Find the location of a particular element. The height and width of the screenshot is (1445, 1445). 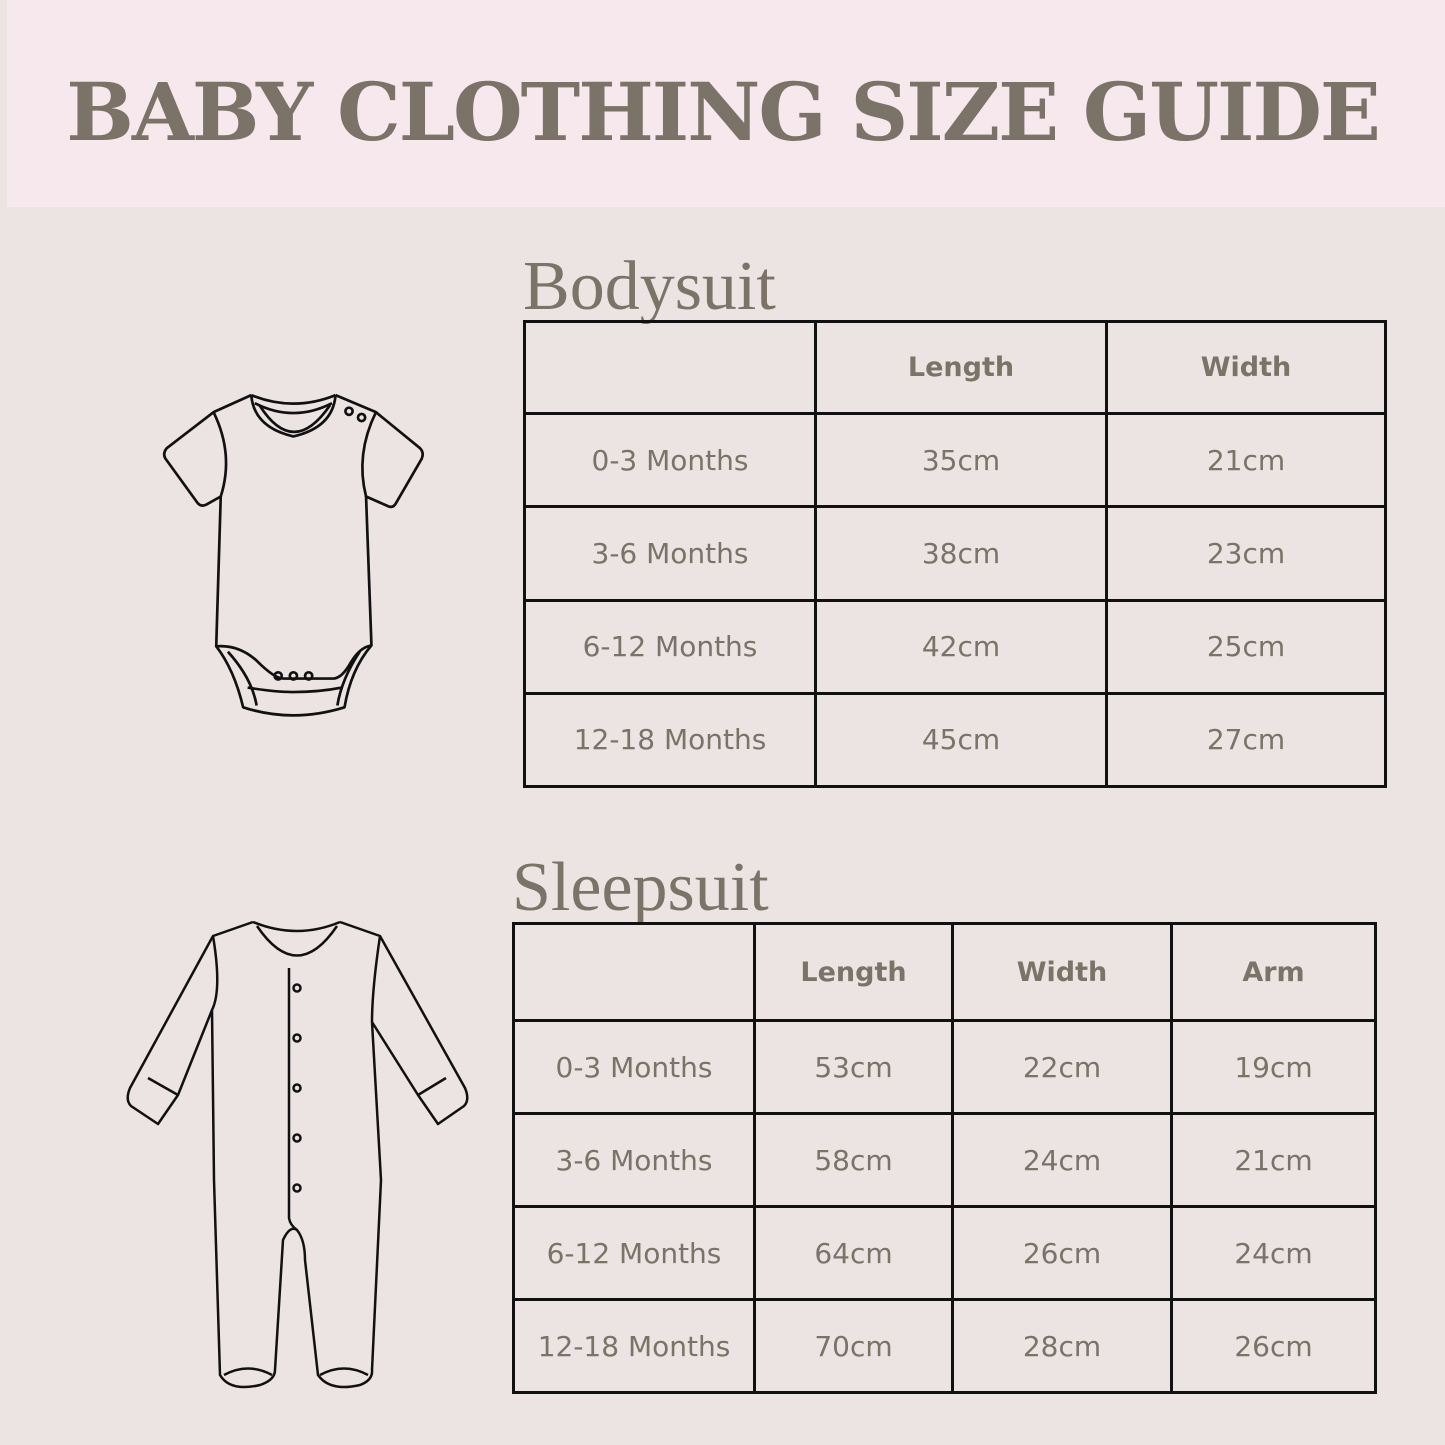

length-cell: 42cm is located at coordinates (961, 646).